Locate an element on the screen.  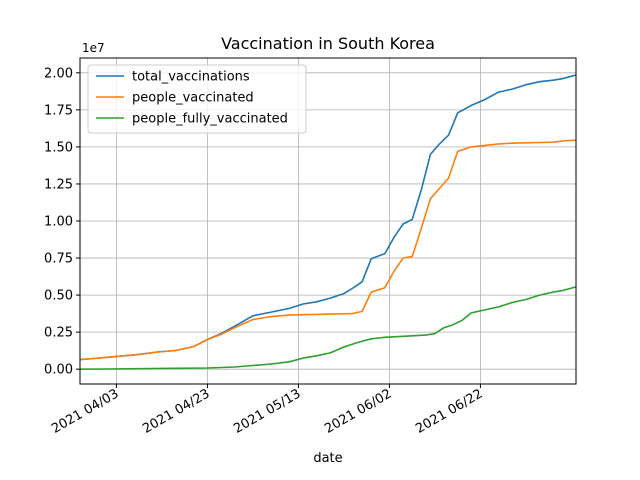
y-tick-label: 0.50 is located at coordinates (58, 296).